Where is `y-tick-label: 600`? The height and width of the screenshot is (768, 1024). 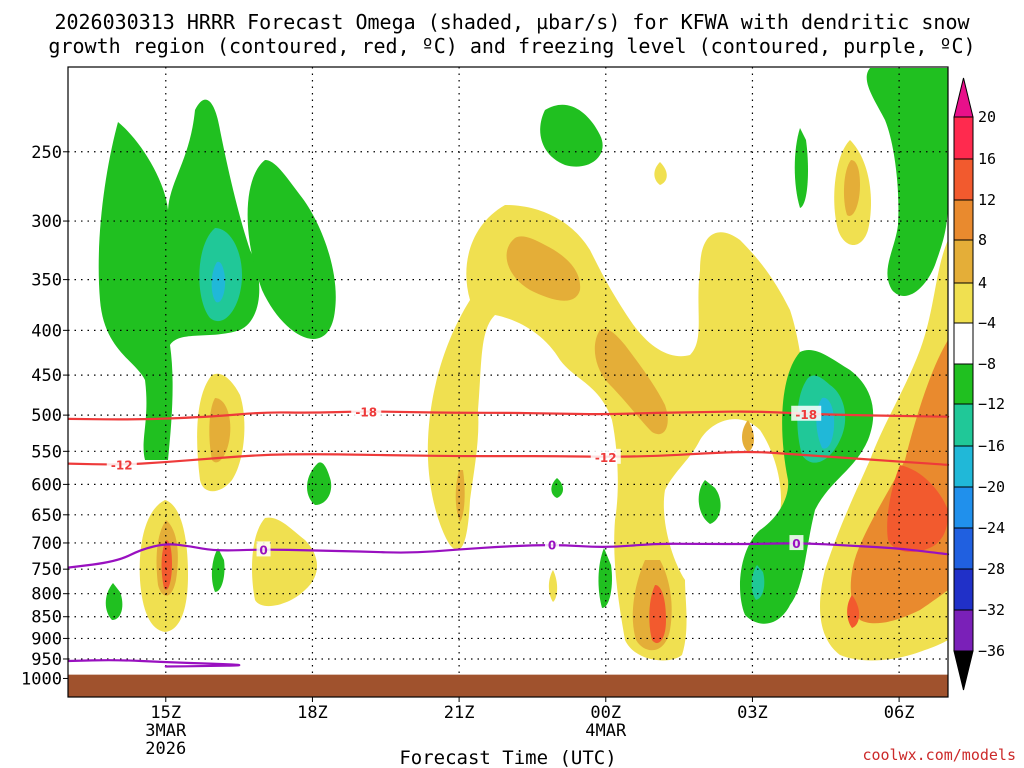
y-tick-label: 600 is located at coordinates (46, 485).